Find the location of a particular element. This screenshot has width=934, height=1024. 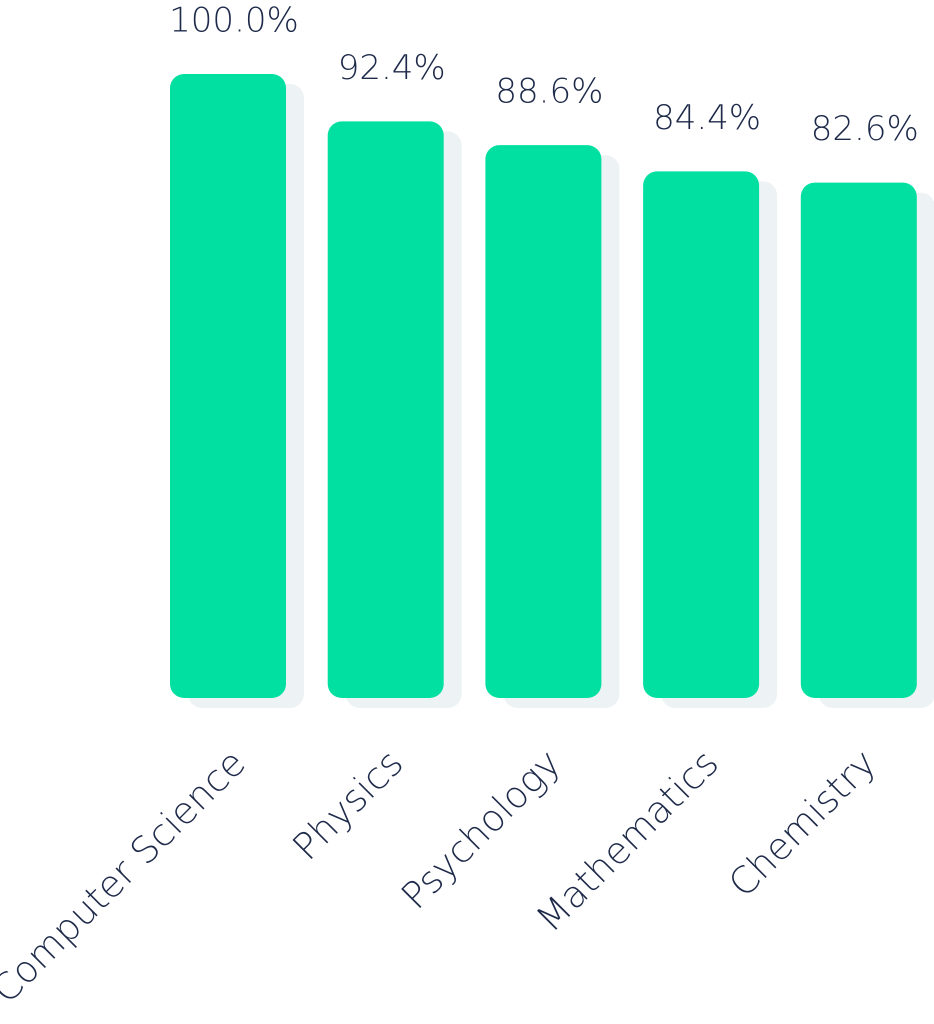

x-tick-label: Physics is located at coordinates (347, 804).